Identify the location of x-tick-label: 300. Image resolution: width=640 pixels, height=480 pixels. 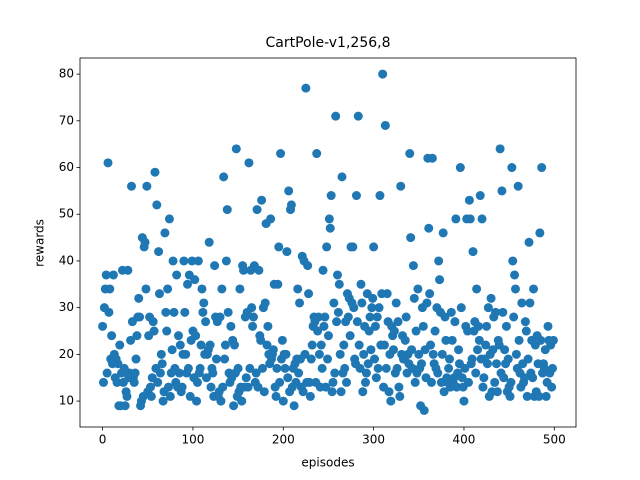
(373, 440).